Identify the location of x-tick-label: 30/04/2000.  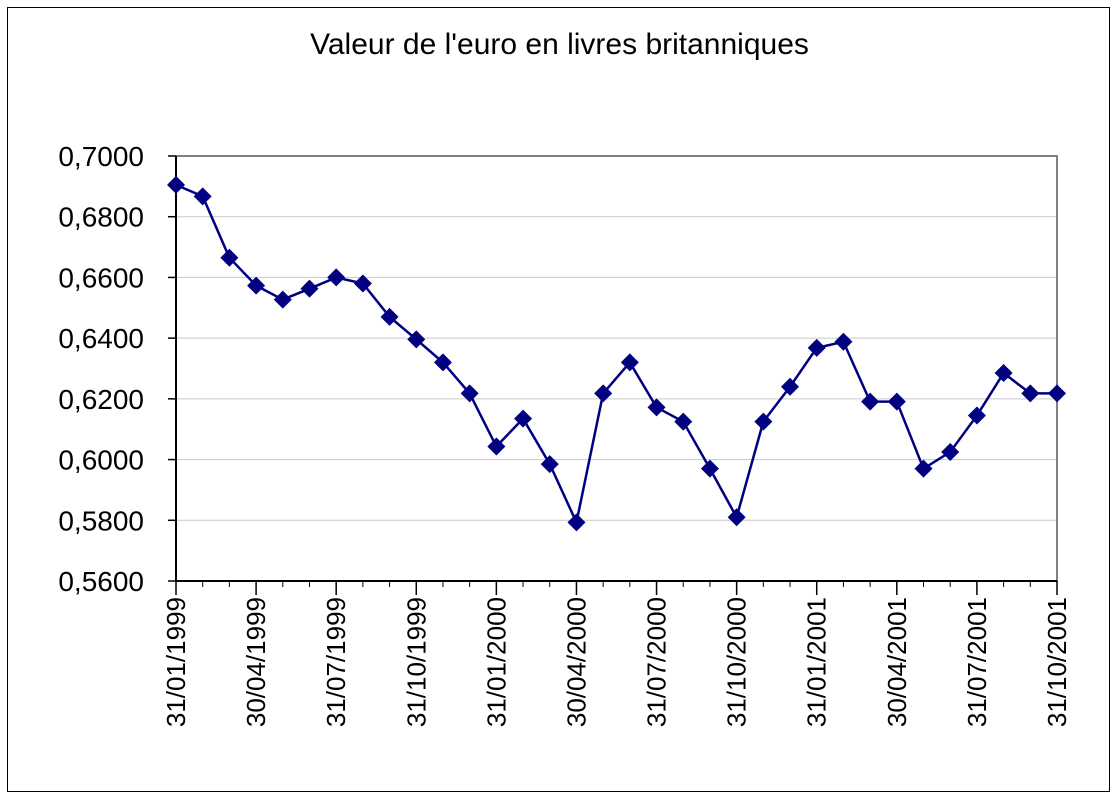
(576, 662).